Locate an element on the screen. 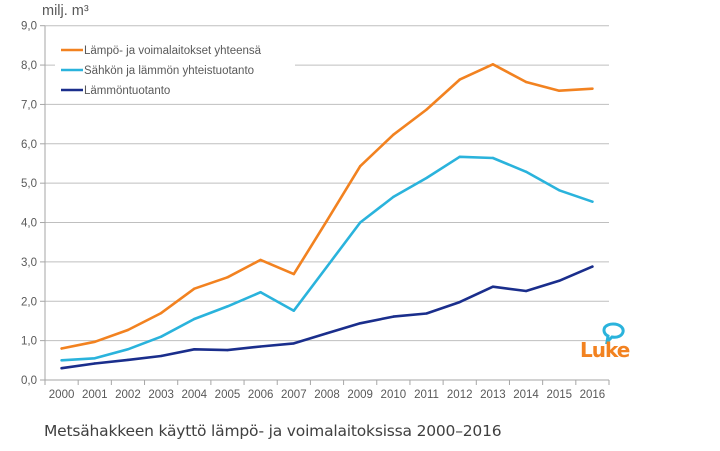 This screenshot has height=451, width=720. y-tick-label: 6,0 is located at coordinates (29, 145).